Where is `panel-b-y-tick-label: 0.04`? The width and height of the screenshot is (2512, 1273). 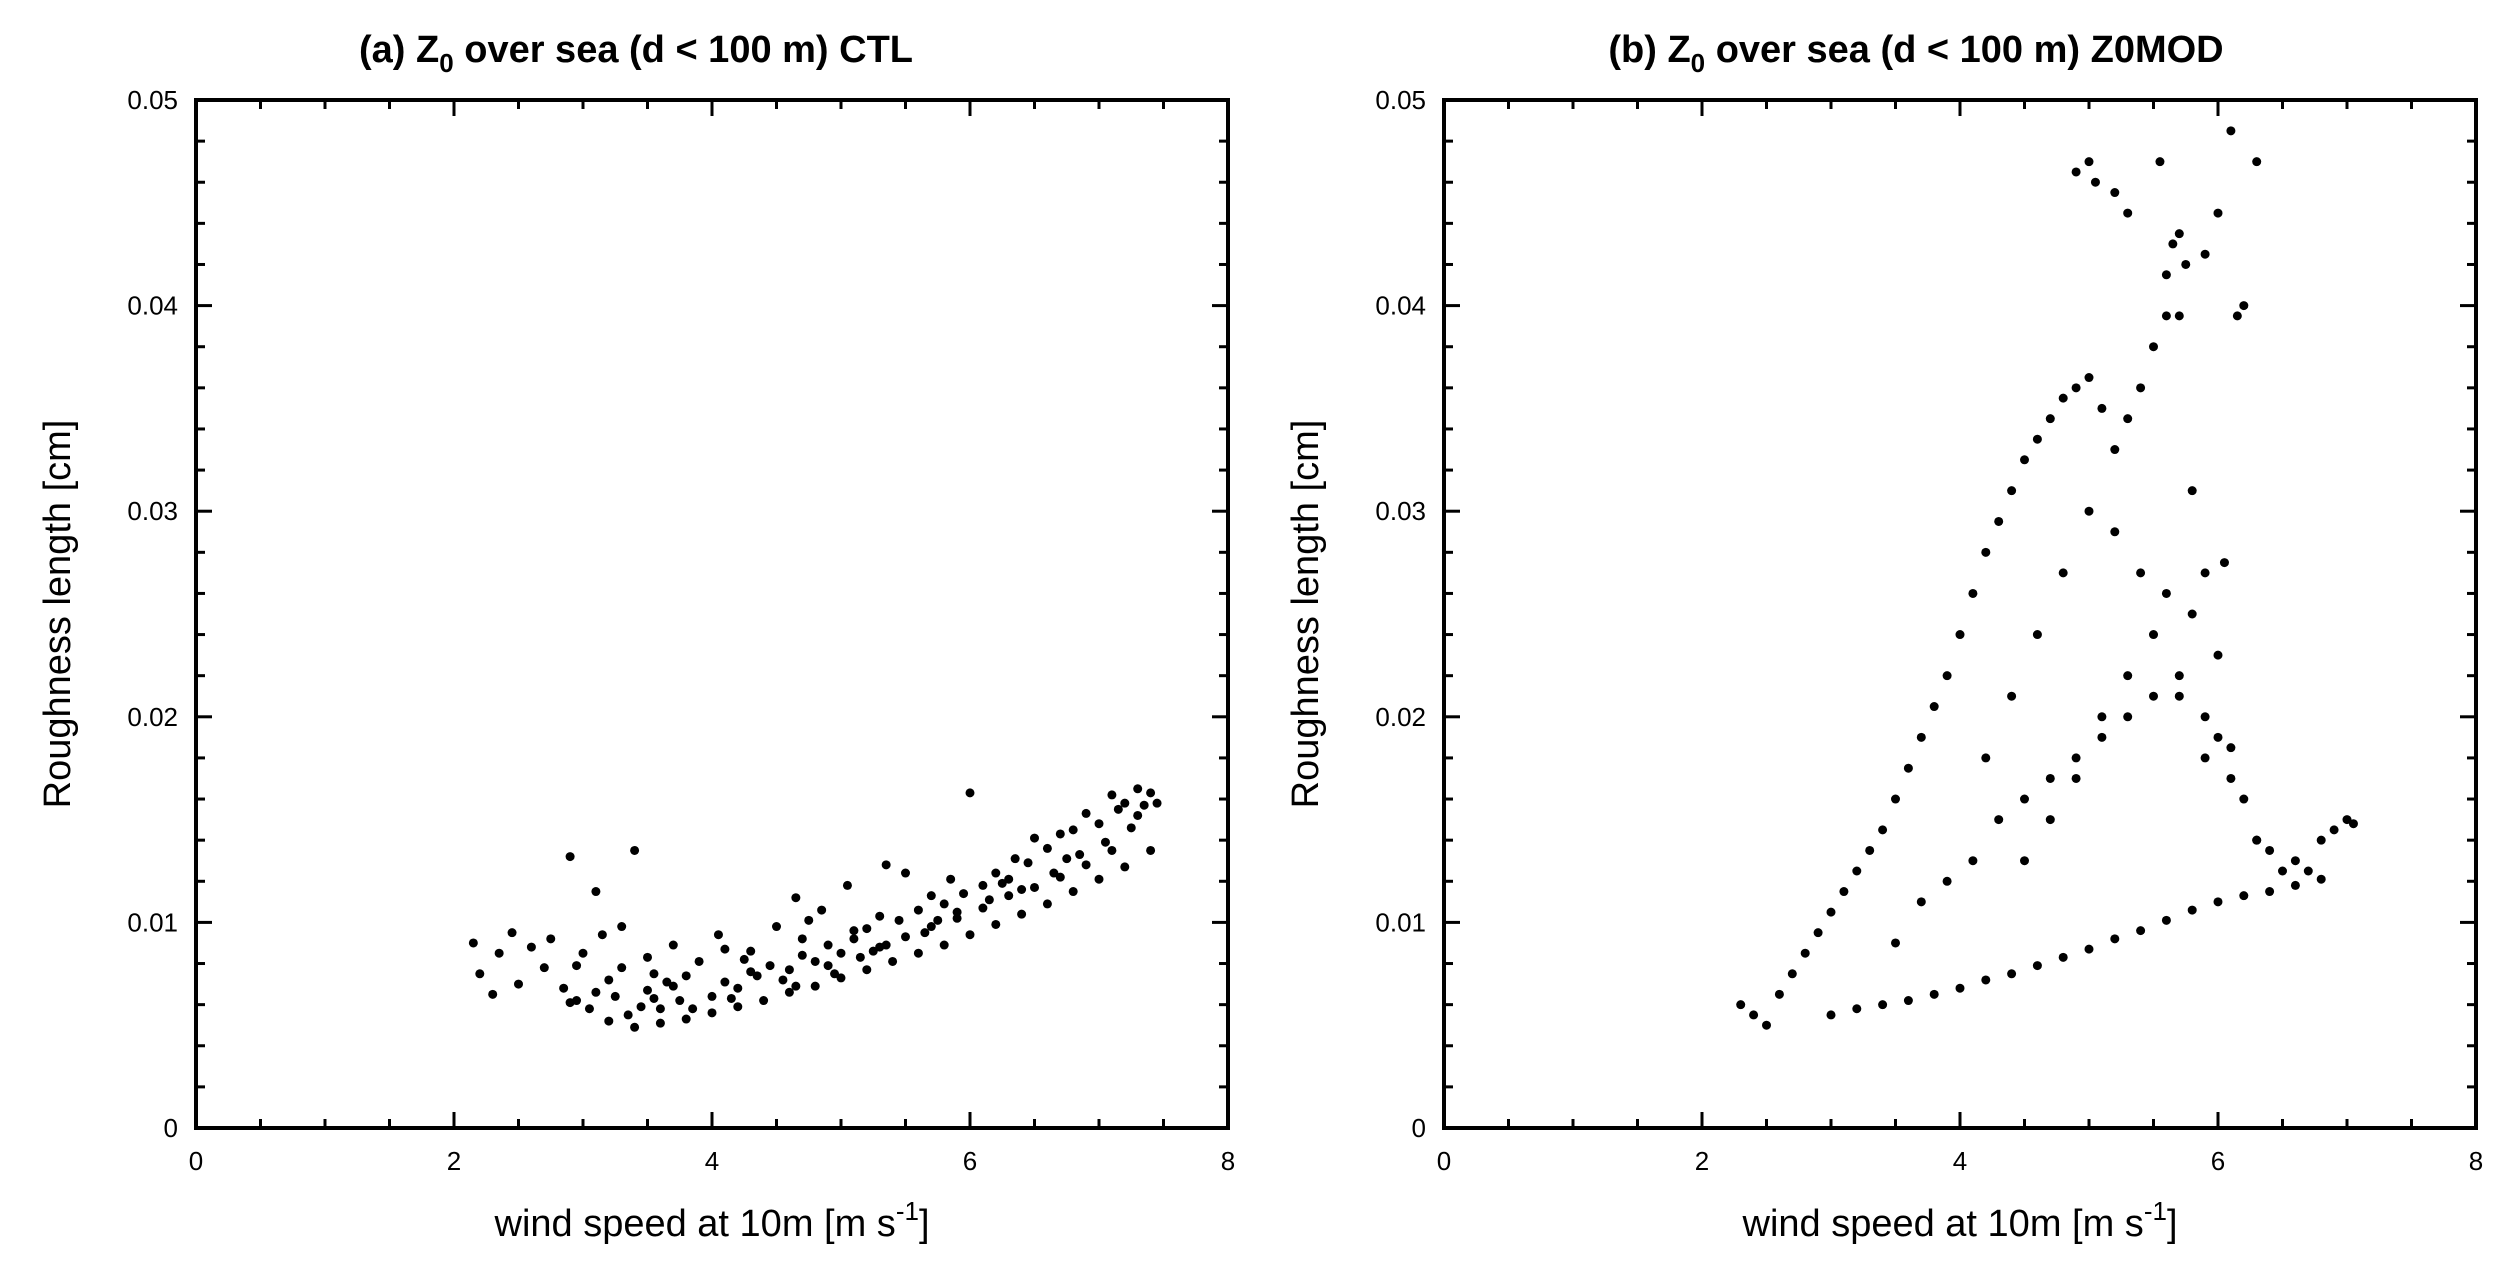
panel-b-y-tick-label: 0.04 is located at coordinates (1400, 306).